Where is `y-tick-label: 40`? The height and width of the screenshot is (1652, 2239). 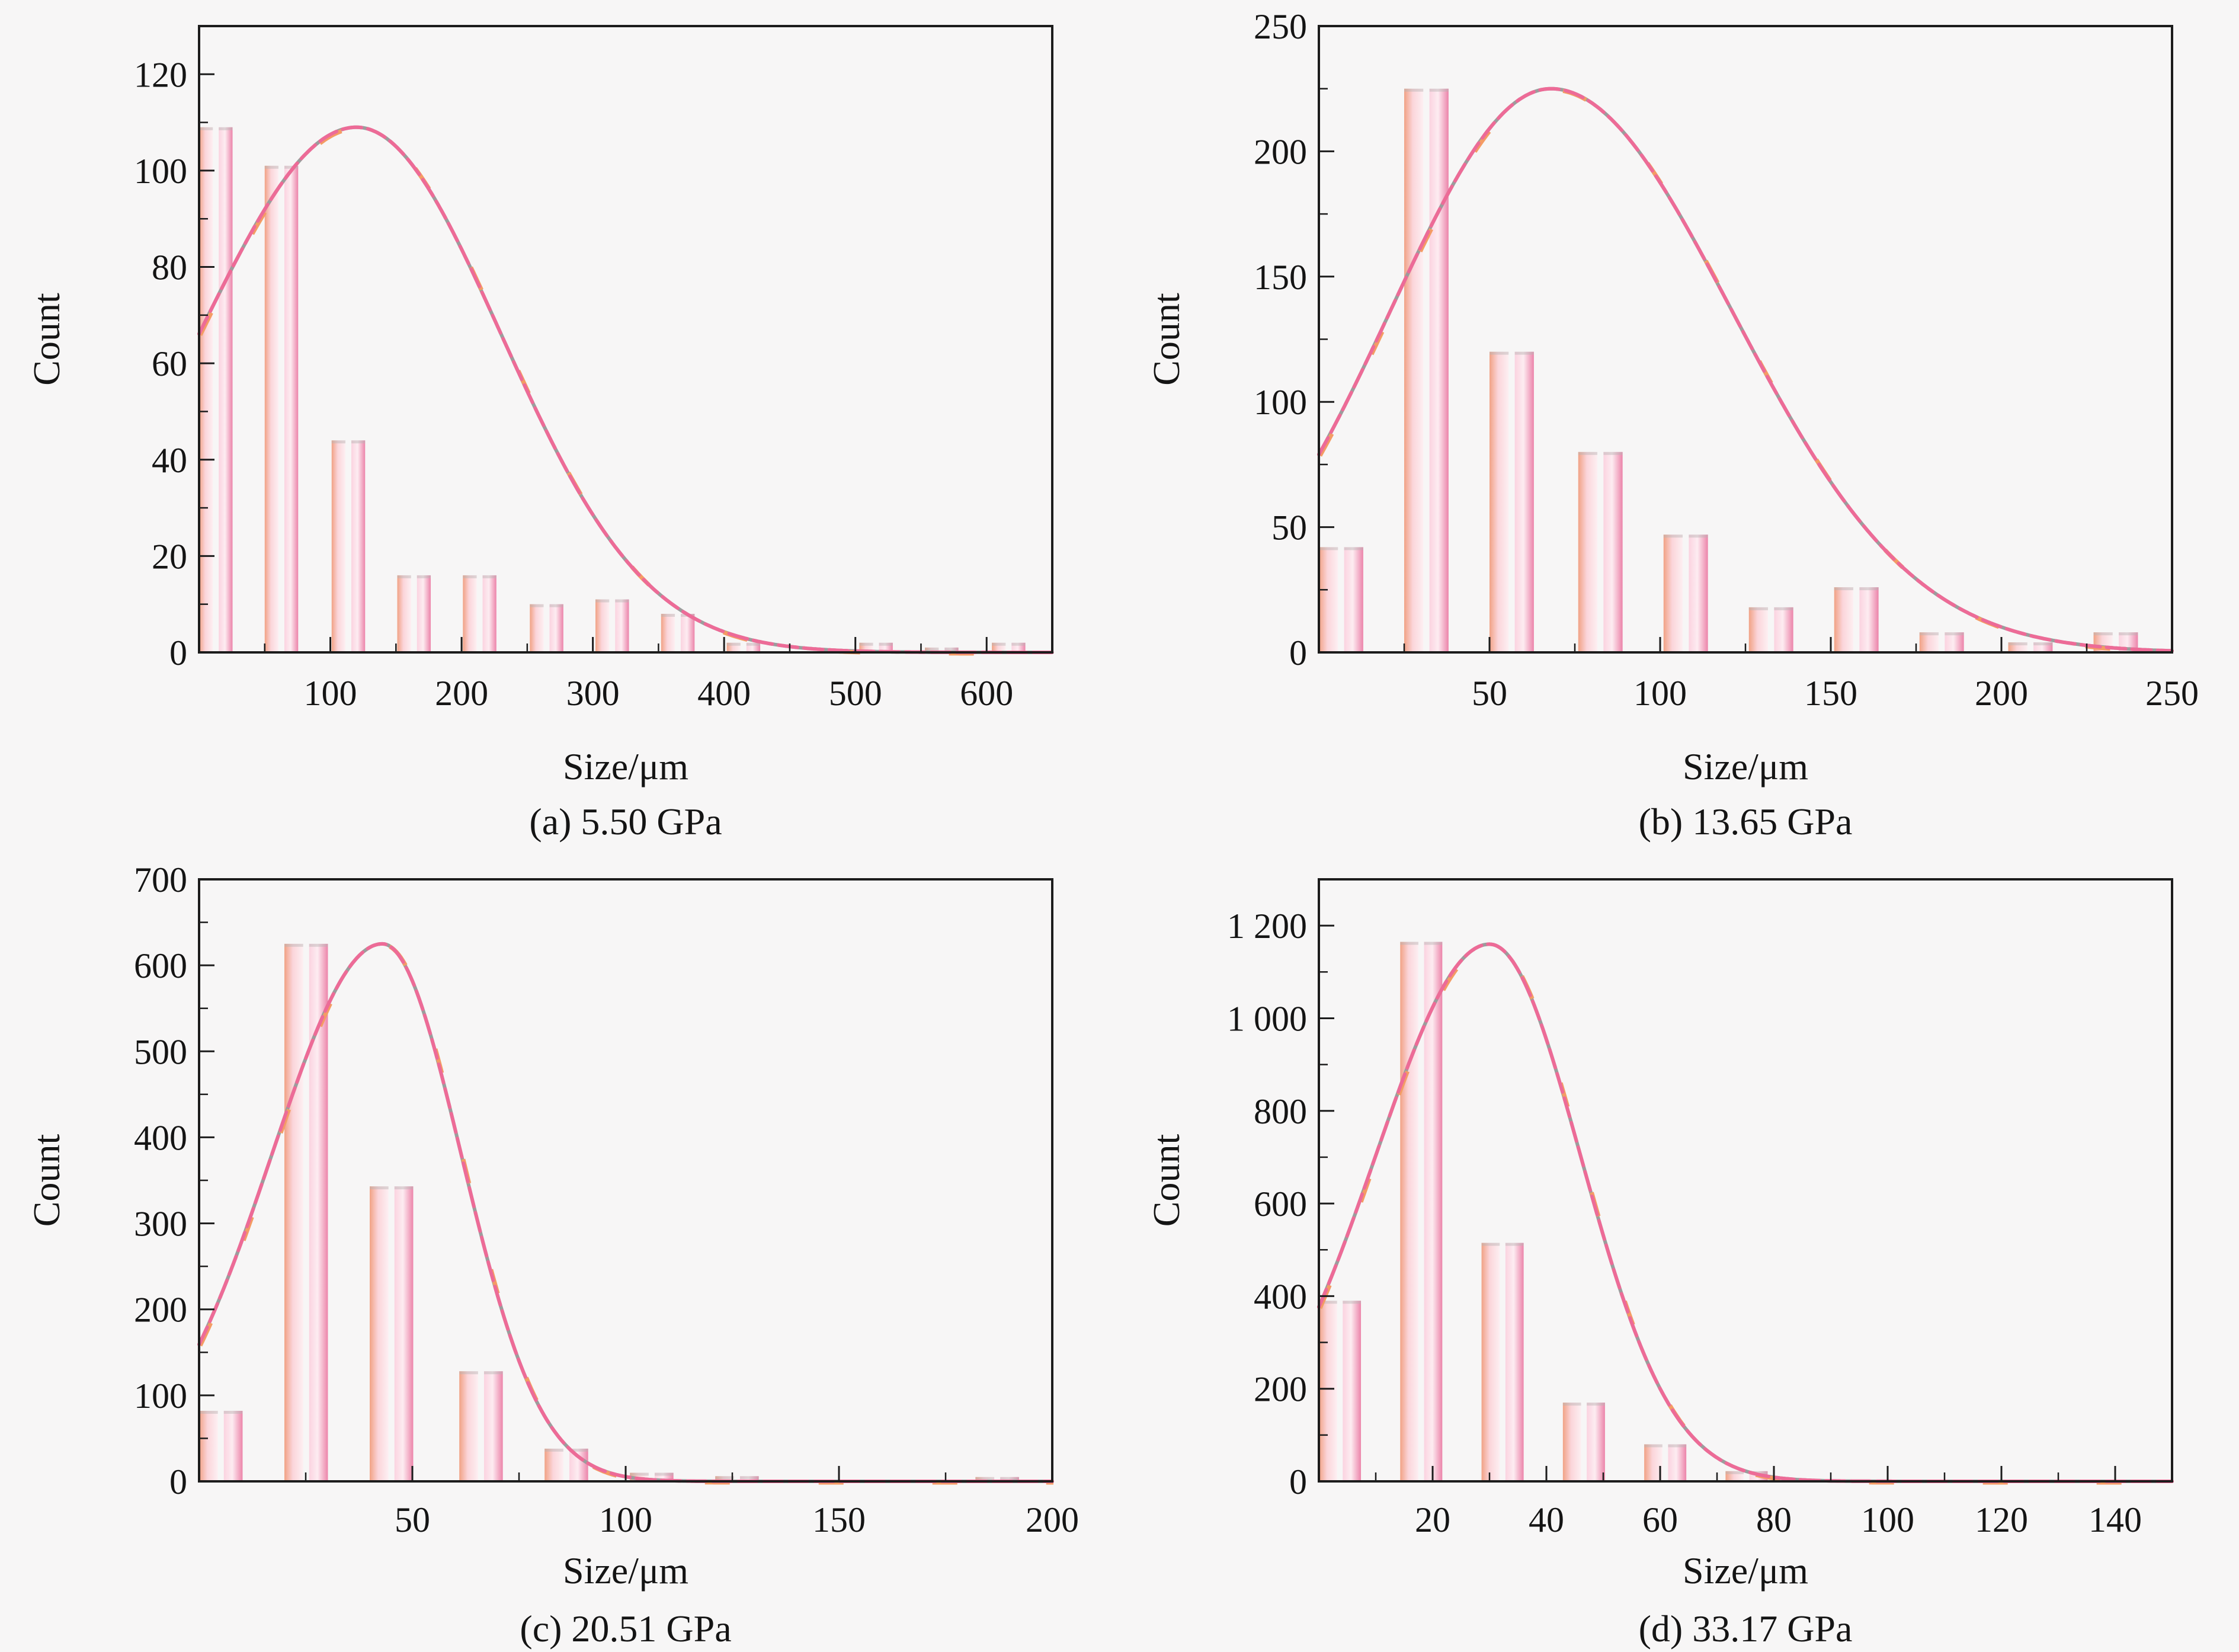 y-tick-label: 40 is located at coordinates (169, 460).